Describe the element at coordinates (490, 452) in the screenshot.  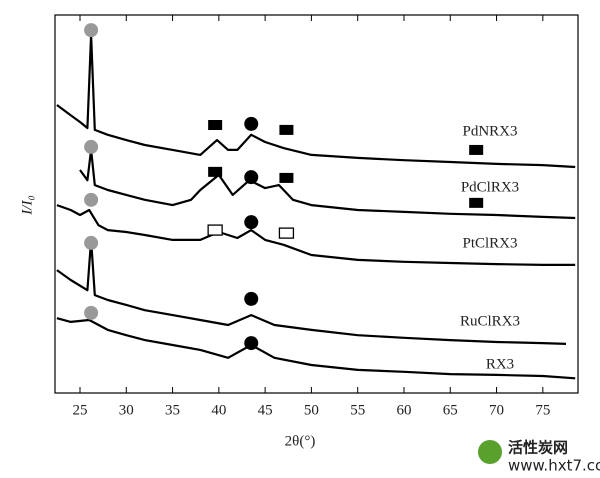
I see `watermark-logo` at that location.